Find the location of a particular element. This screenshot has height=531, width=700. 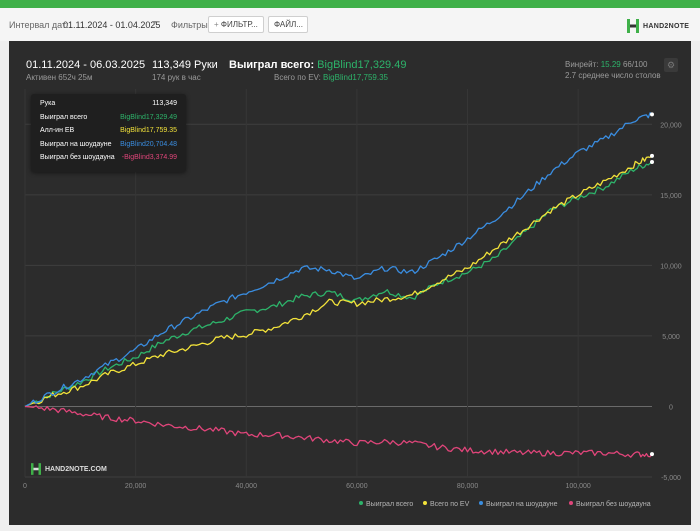

y-tick-label: 0 is located at coordinates (671, 407).